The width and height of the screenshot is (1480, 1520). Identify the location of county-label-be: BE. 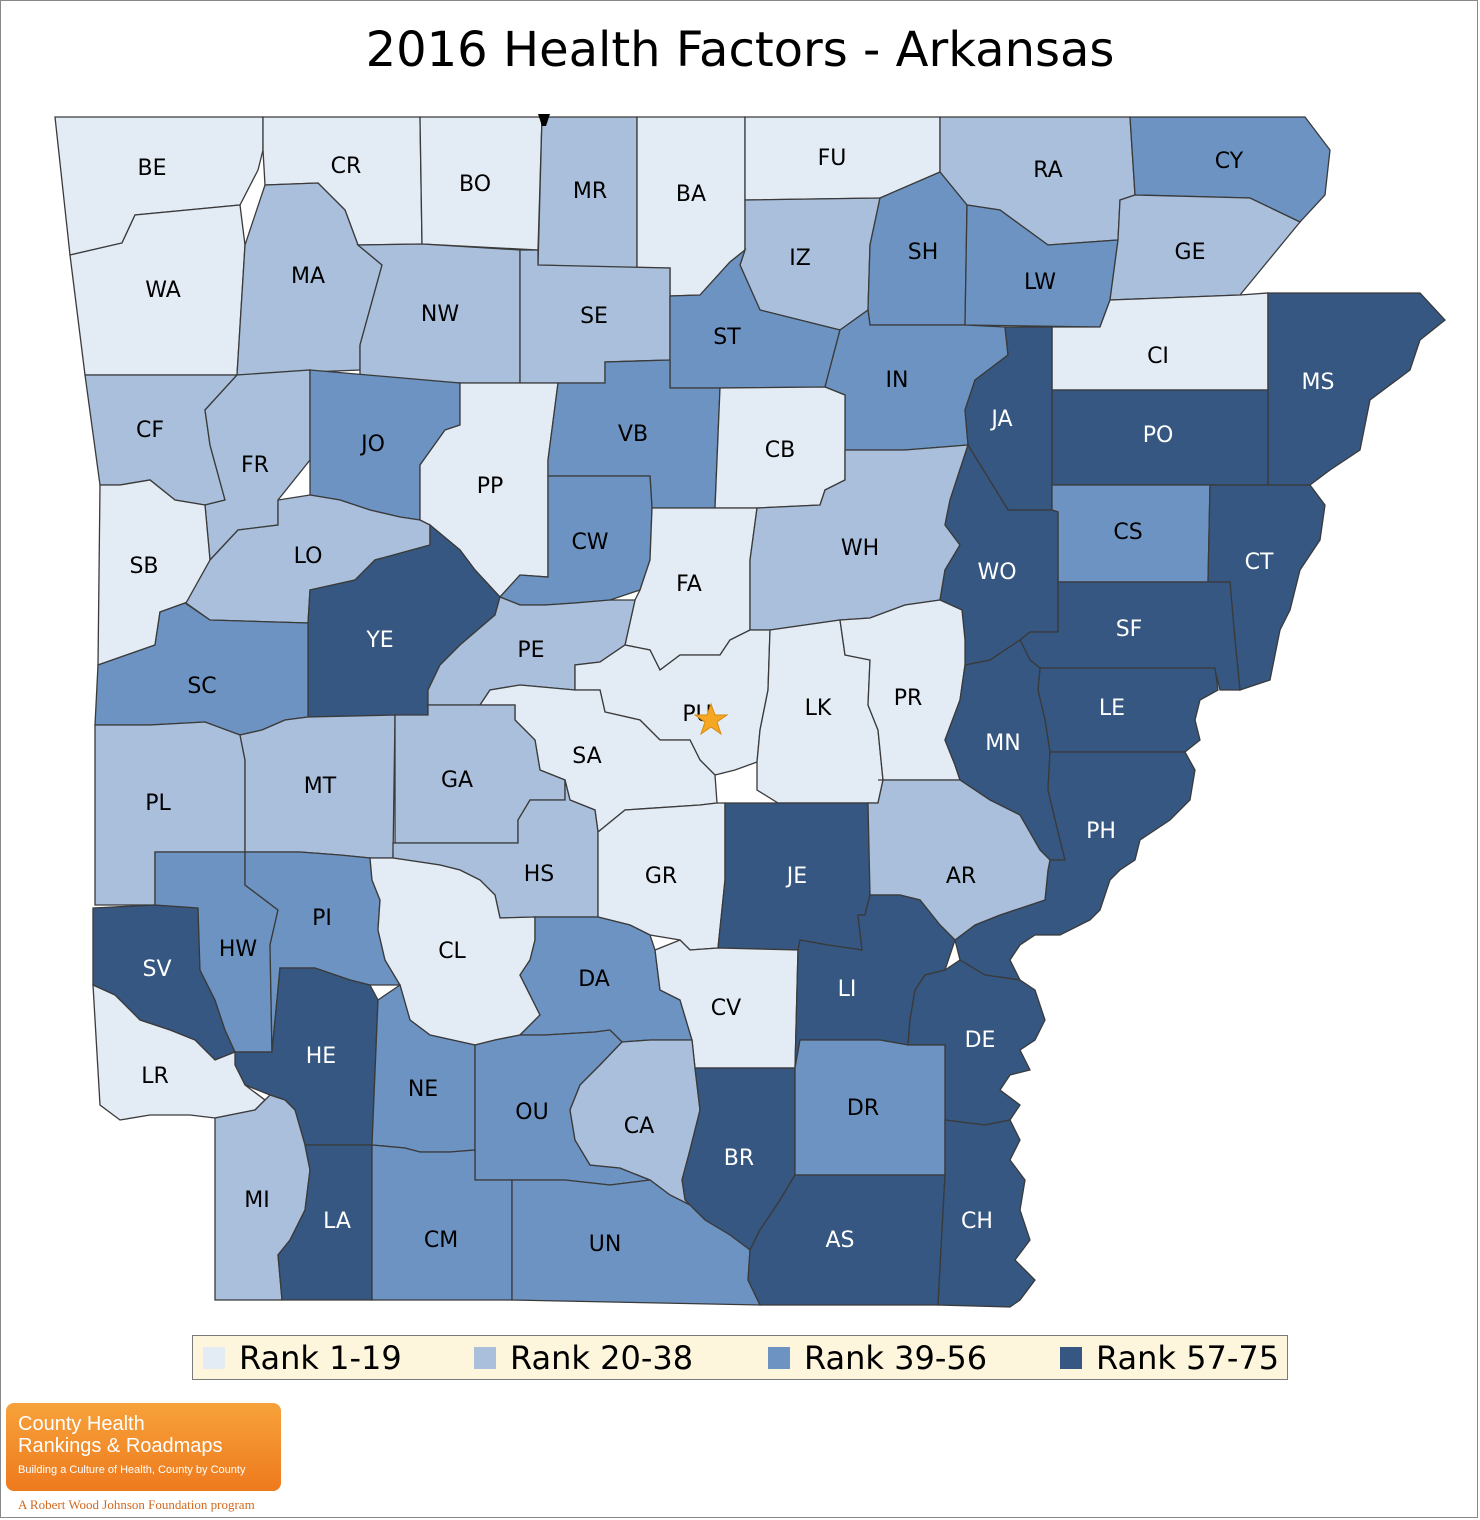
(152, 168).